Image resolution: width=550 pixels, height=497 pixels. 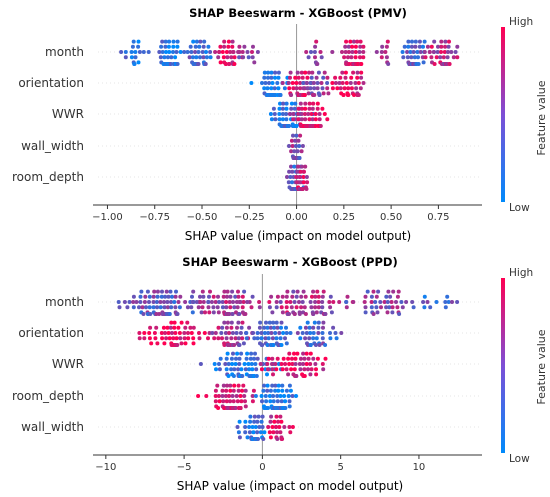 What do you see at coordinates (64, 52) in the screenshot?
I see `feature-label-month: month` at bounding box center [64, 52].